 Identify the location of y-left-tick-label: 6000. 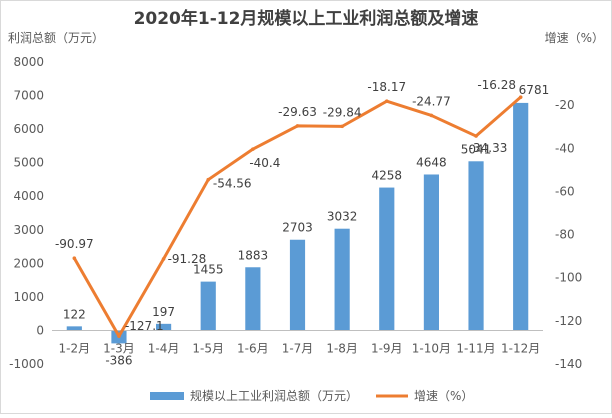
(28, 129).